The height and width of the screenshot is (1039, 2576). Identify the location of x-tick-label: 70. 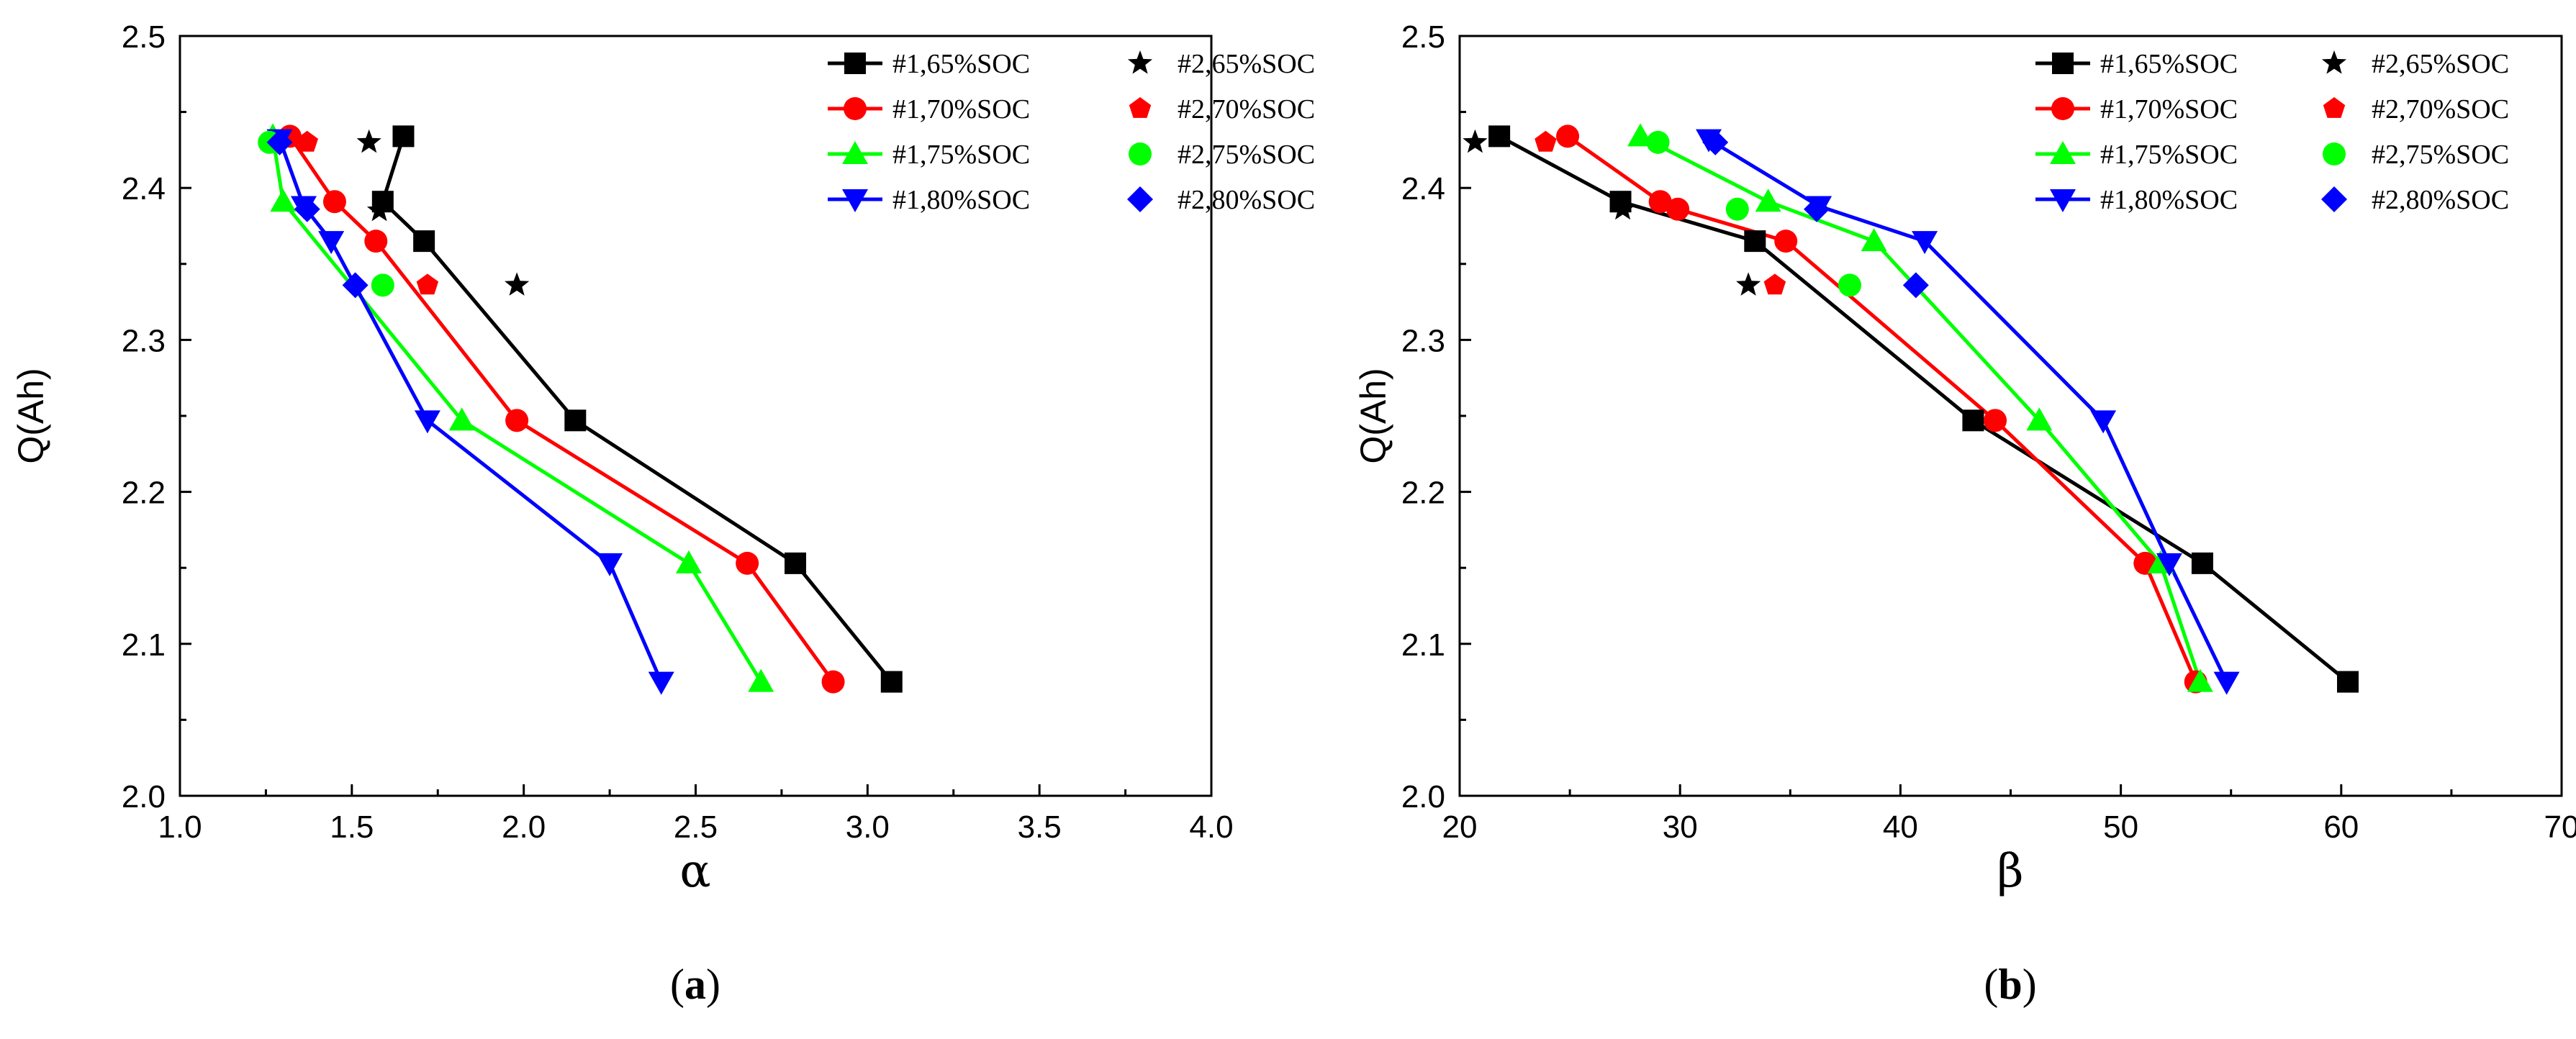
(2560, 827).